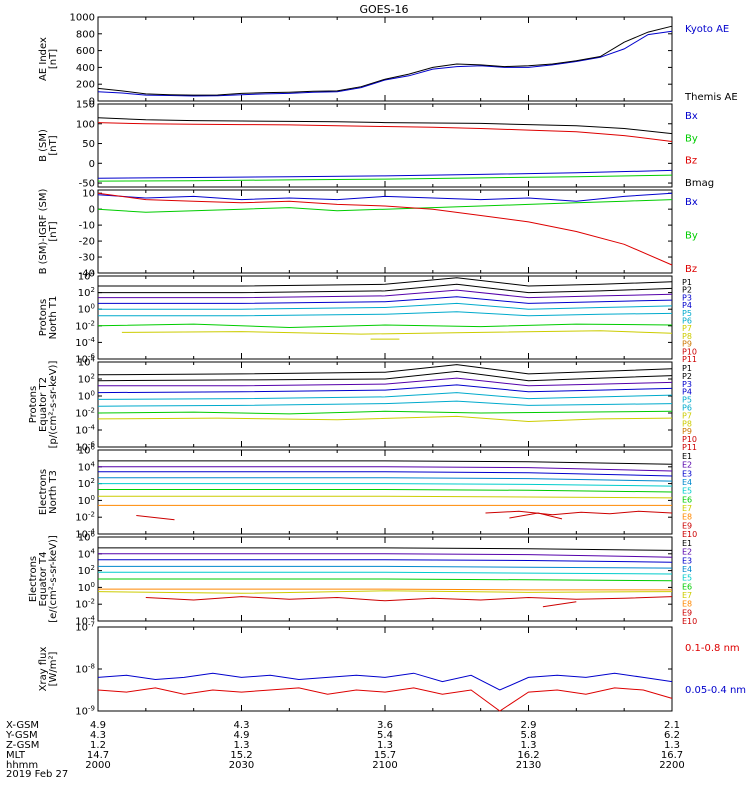 This screenshot has height=800, width=750. I want to click on y-axis-label: [p/(cm²-s-sr-keV)], so click(53, 405).